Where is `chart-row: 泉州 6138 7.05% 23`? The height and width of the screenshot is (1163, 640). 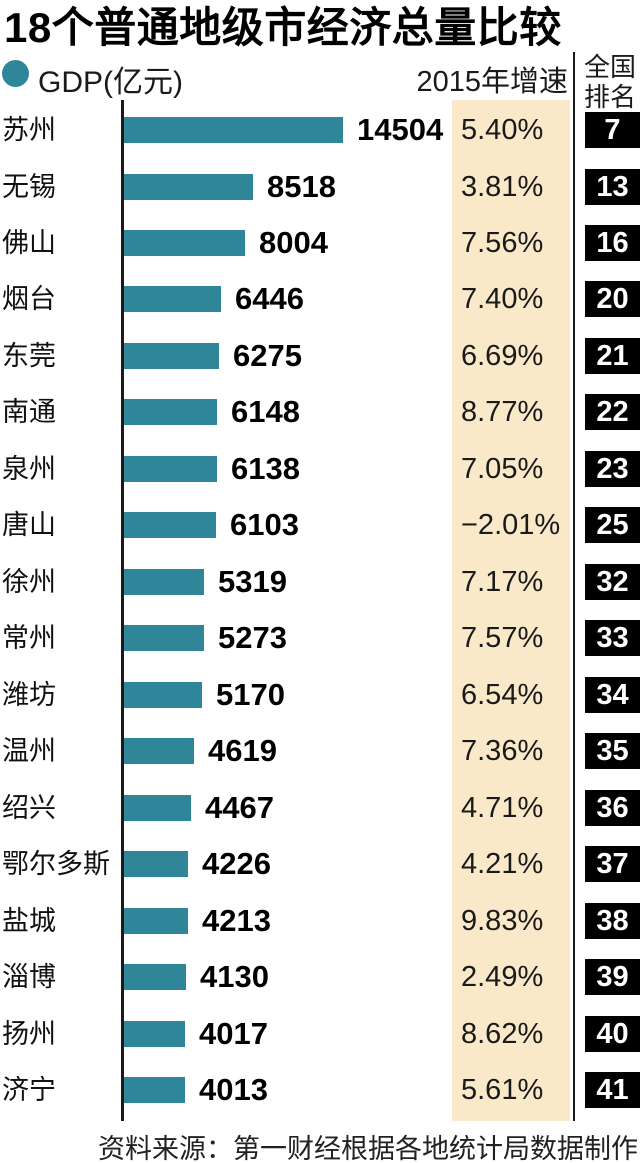
chart-row: 泉州 6138 7.05% 23 is located at coordinates (320, 469).